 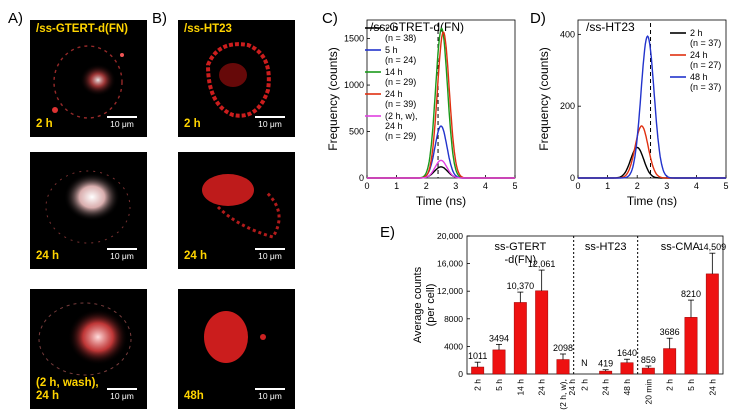 I want to click on data-label: 419, so click(x=605, y=364).